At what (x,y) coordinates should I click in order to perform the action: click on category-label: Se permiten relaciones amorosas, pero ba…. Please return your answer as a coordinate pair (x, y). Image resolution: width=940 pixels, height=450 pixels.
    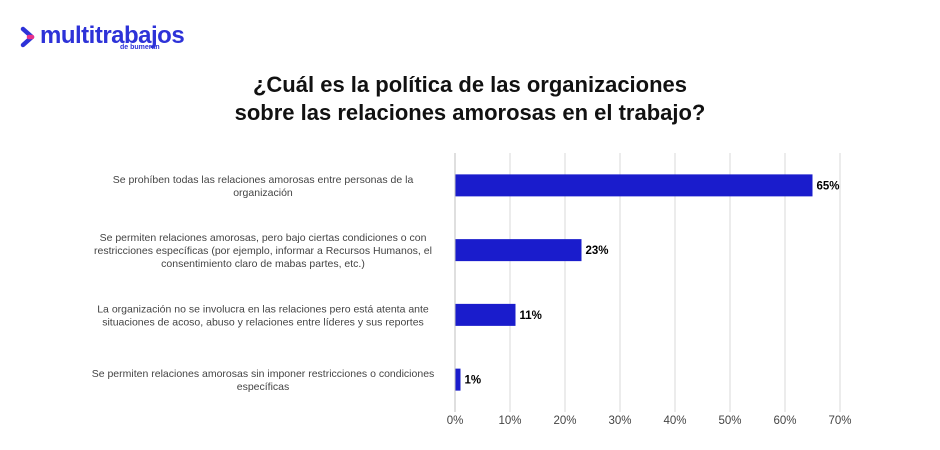
    Looking at the image, I should click on (263, 251).